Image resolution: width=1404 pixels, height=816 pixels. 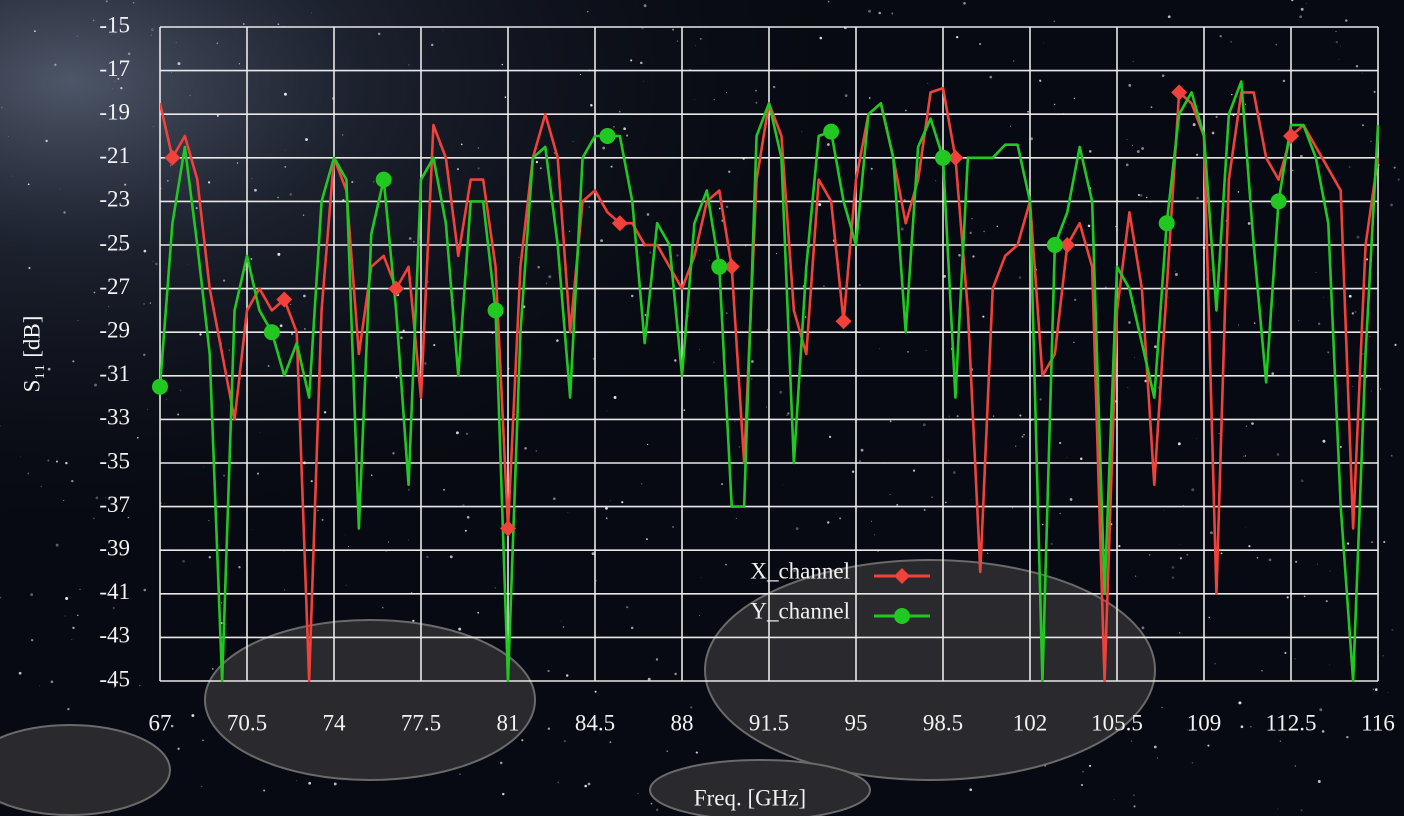 What do you see at coordinates (31, 354) in the screenshot?
I see `y-axis-label: S₁₁ [dB]` at bounding box center [31, 354].